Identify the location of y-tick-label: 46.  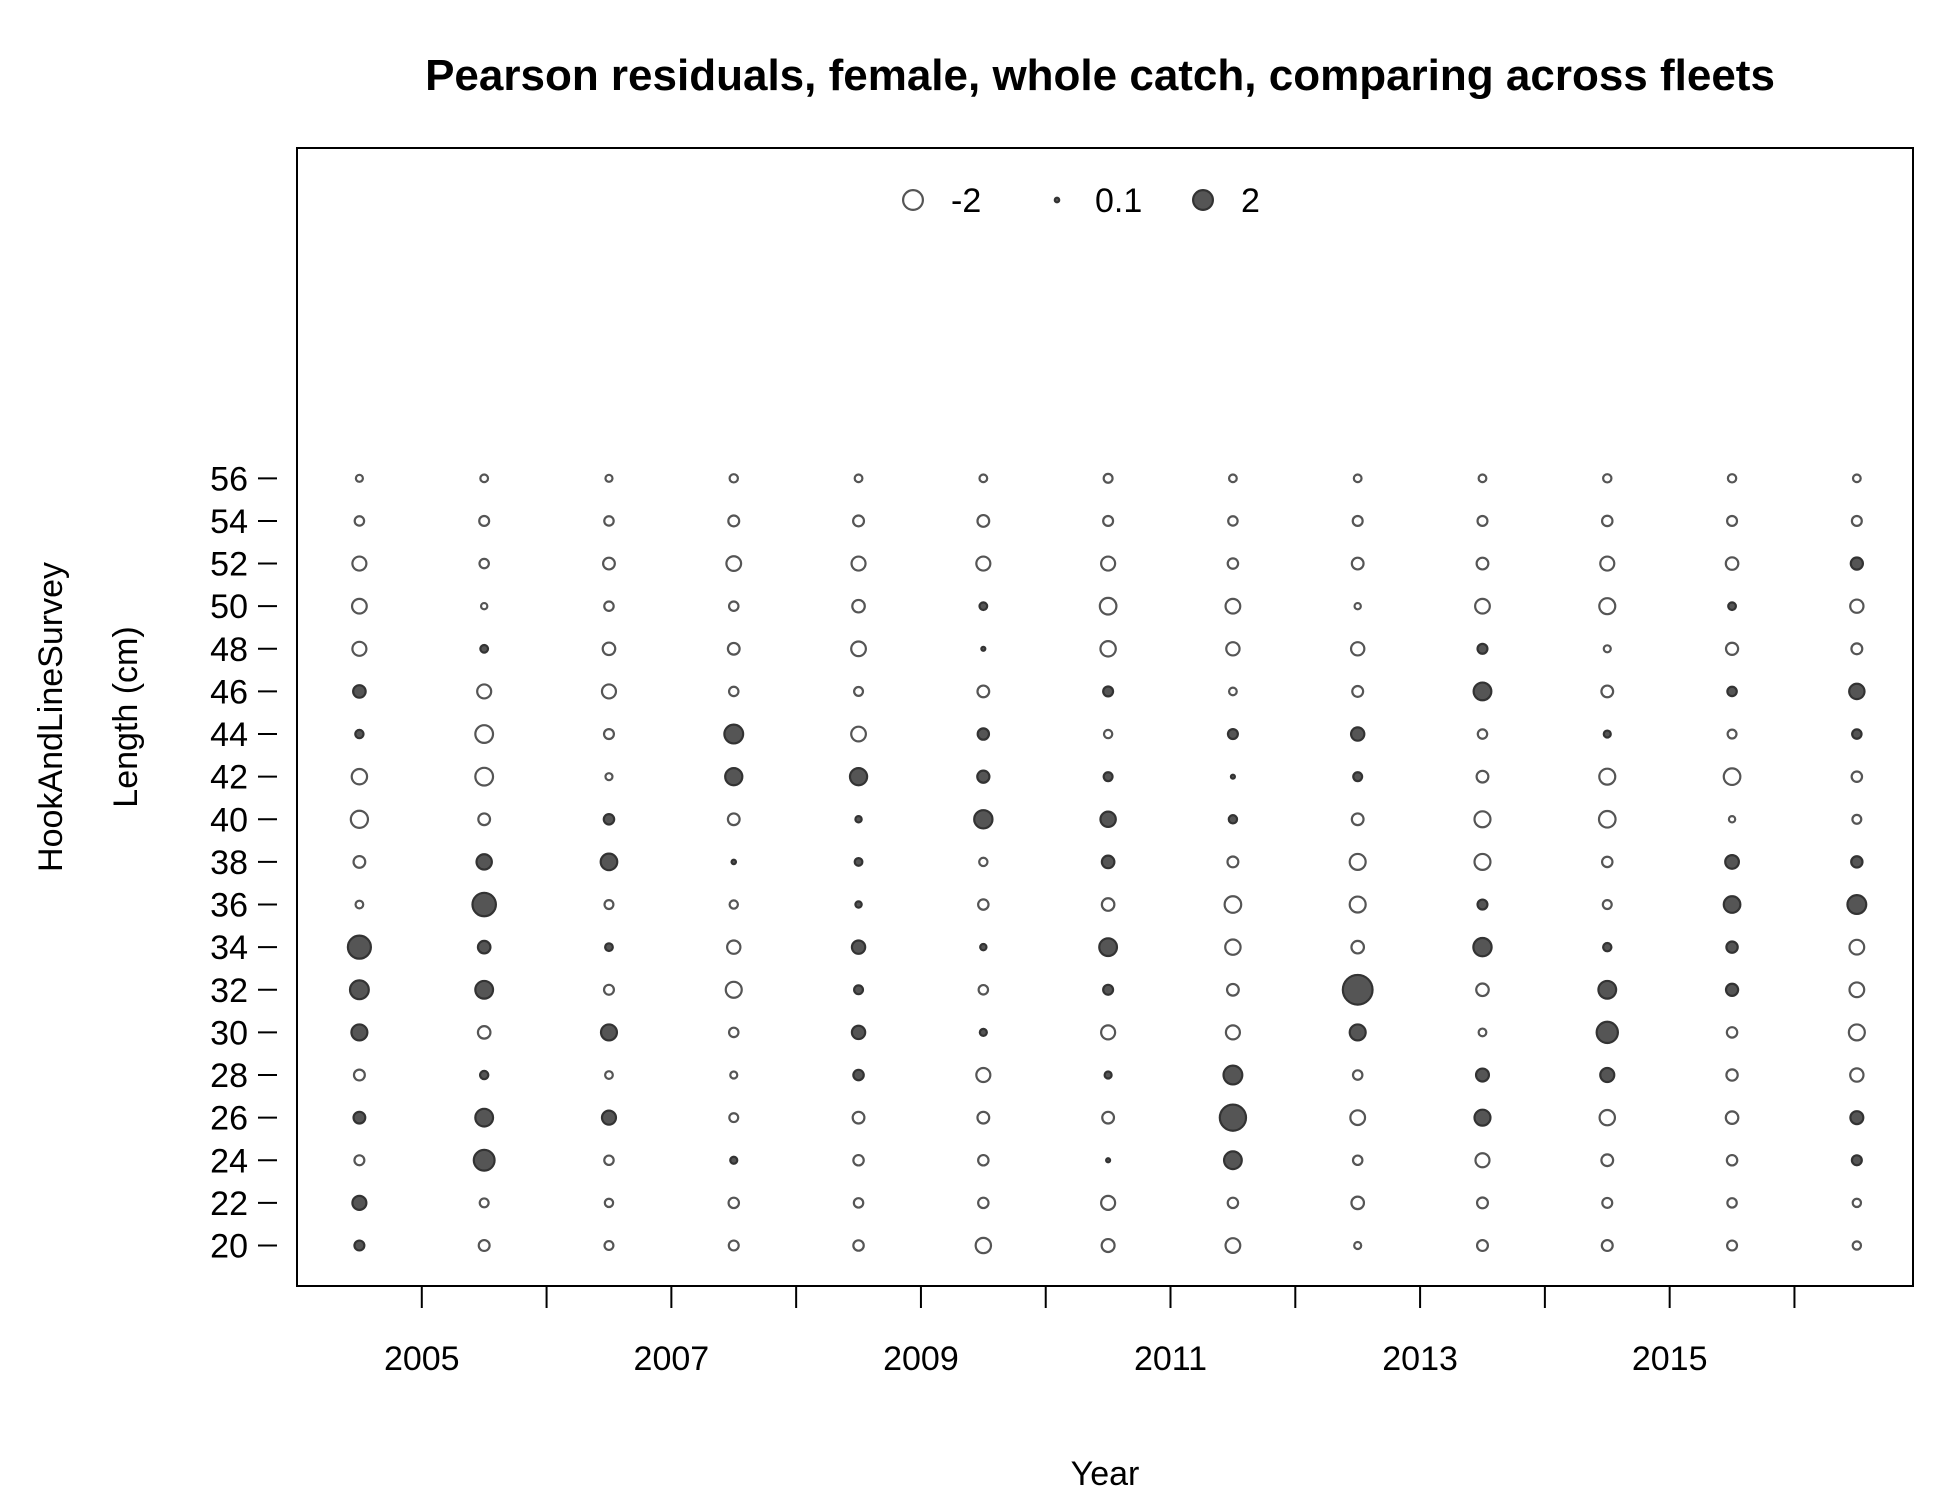
(229, 692).